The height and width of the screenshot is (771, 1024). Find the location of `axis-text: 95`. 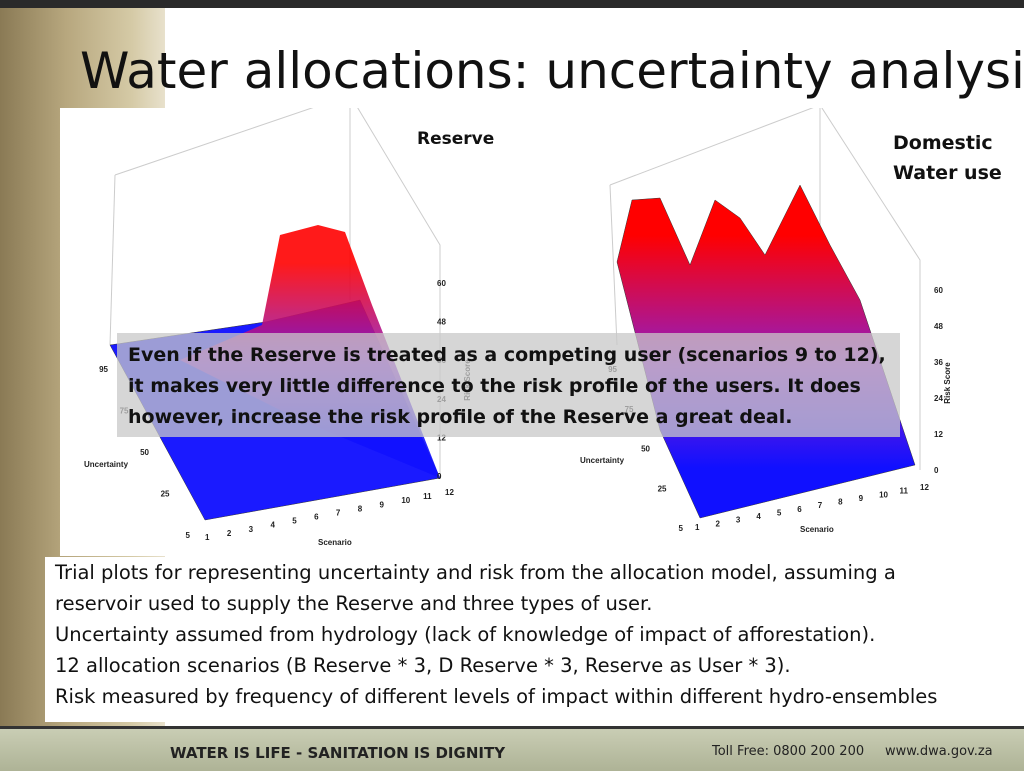

axis-text: 95 is located at coordinates (103, 369).